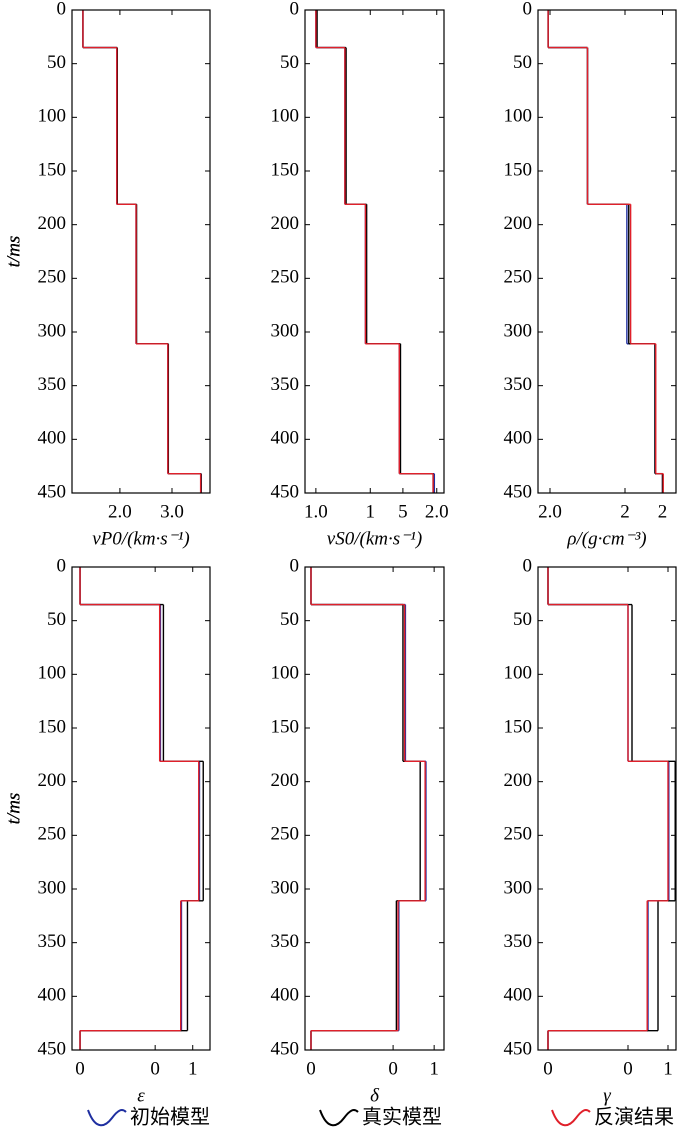 This screenshot has width=700, height=1134. Describe the element at coordinates (374, 538) in the screenshot. I see `x-axis-label: vS0/(km·s⁻¹)` at that location.